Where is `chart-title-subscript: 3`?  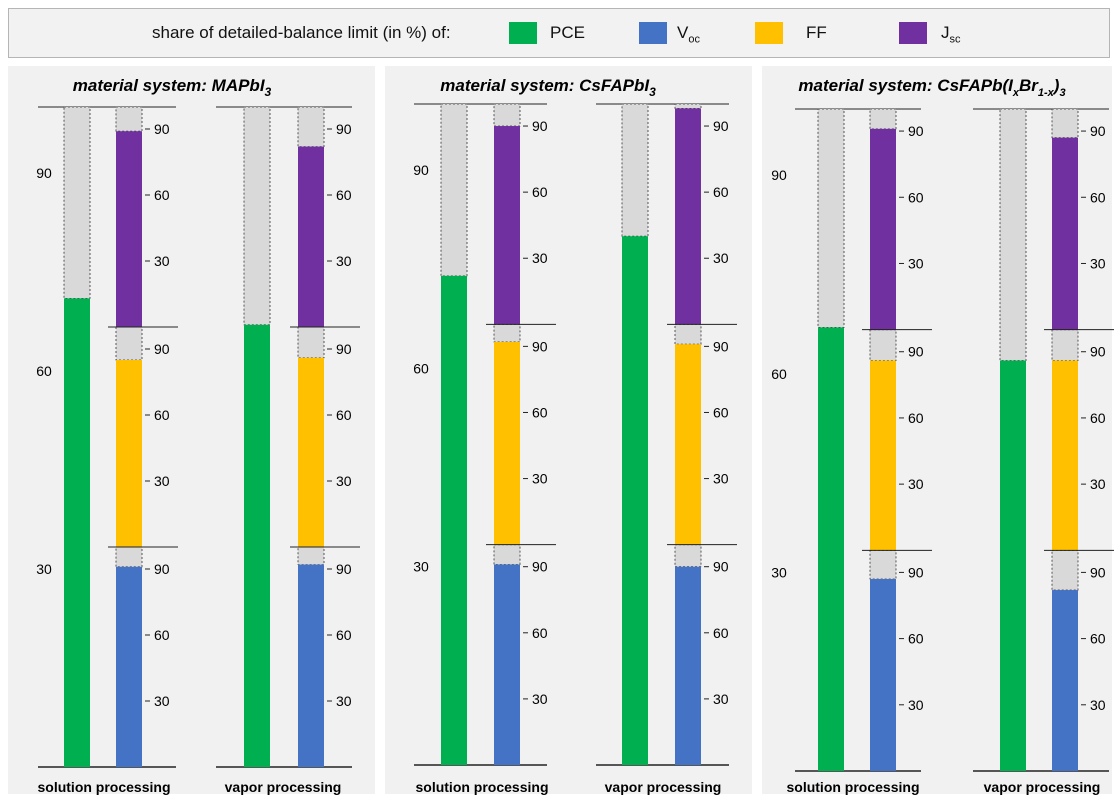
chart-title-subscript: 3 is located at coordinates (268, 92).